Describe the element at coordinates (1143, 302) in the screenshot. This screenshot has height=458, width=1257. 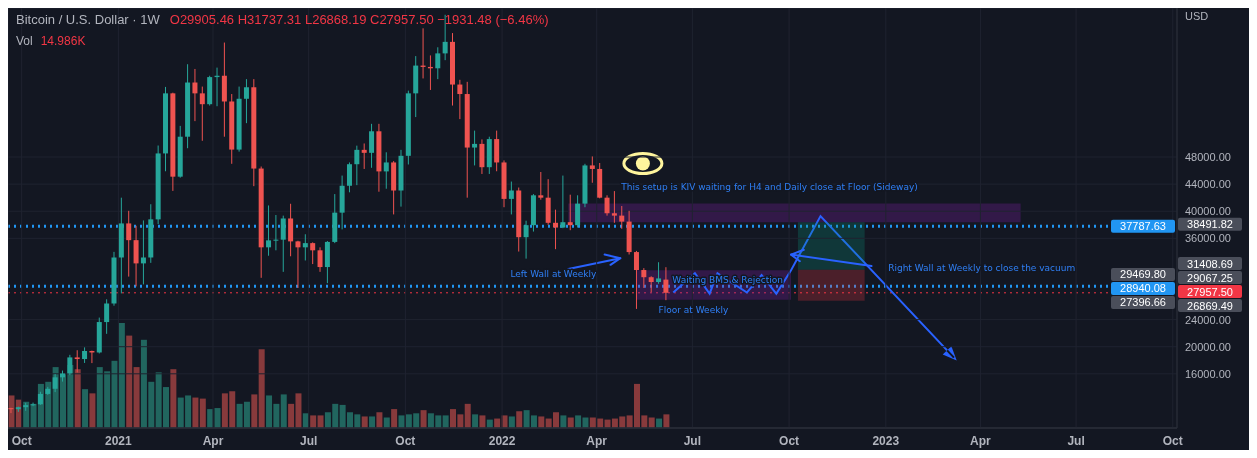
I see `annotation: 27396.66` at that location.